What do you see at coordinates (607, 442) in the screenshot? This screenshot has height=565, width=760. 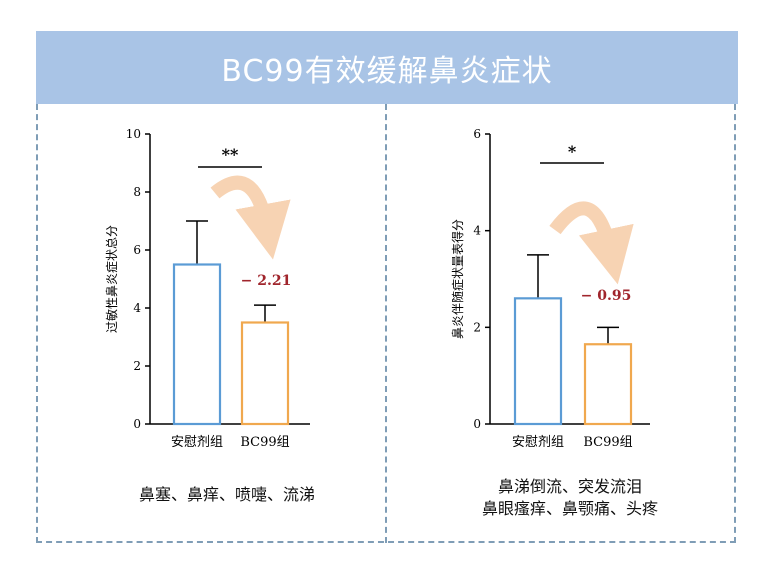 I see `x-tick-label-right-1: BC99组` at bounding box center [607, 442].